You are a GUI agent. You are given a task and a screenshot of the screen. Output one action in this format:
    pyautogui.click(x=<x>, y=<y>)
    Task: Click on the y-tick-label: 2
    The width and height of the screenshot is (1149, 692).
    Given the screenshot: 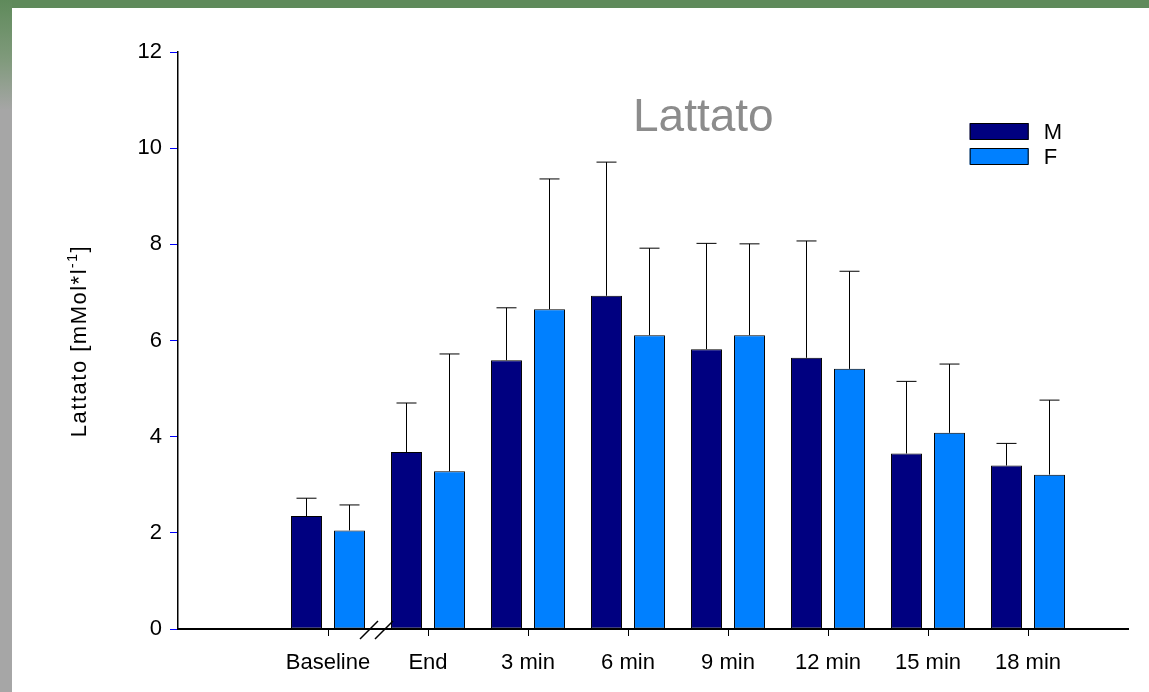 What is the action you would take?
    pyautogui.click(x=155, y=531)
    